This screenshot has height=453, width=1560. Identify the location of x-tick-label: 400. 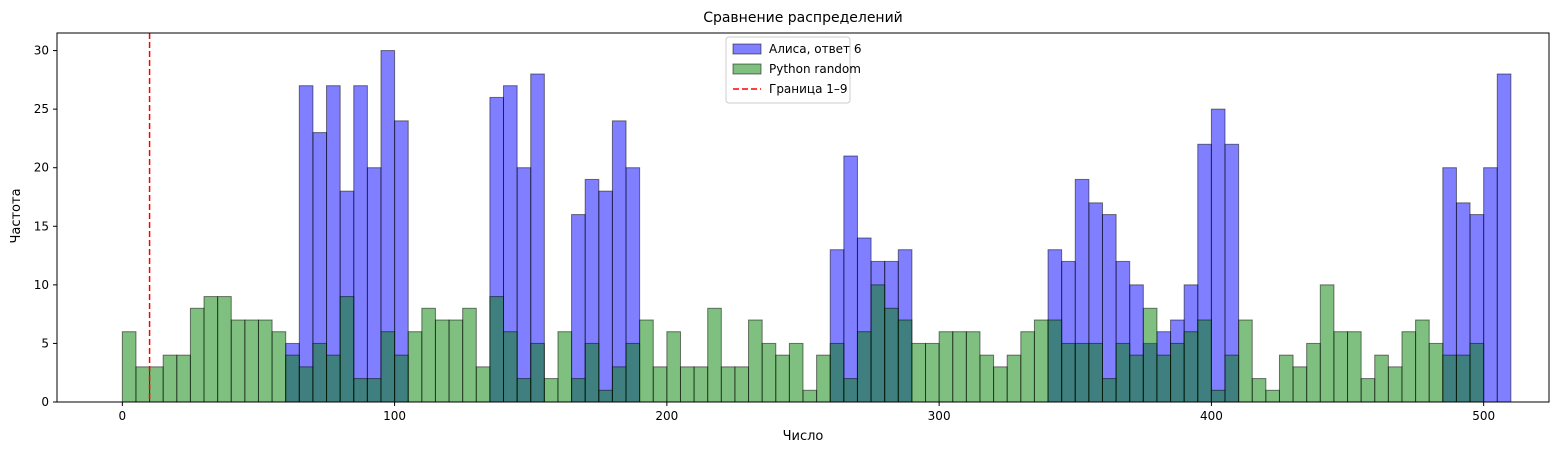
(1211, 416).